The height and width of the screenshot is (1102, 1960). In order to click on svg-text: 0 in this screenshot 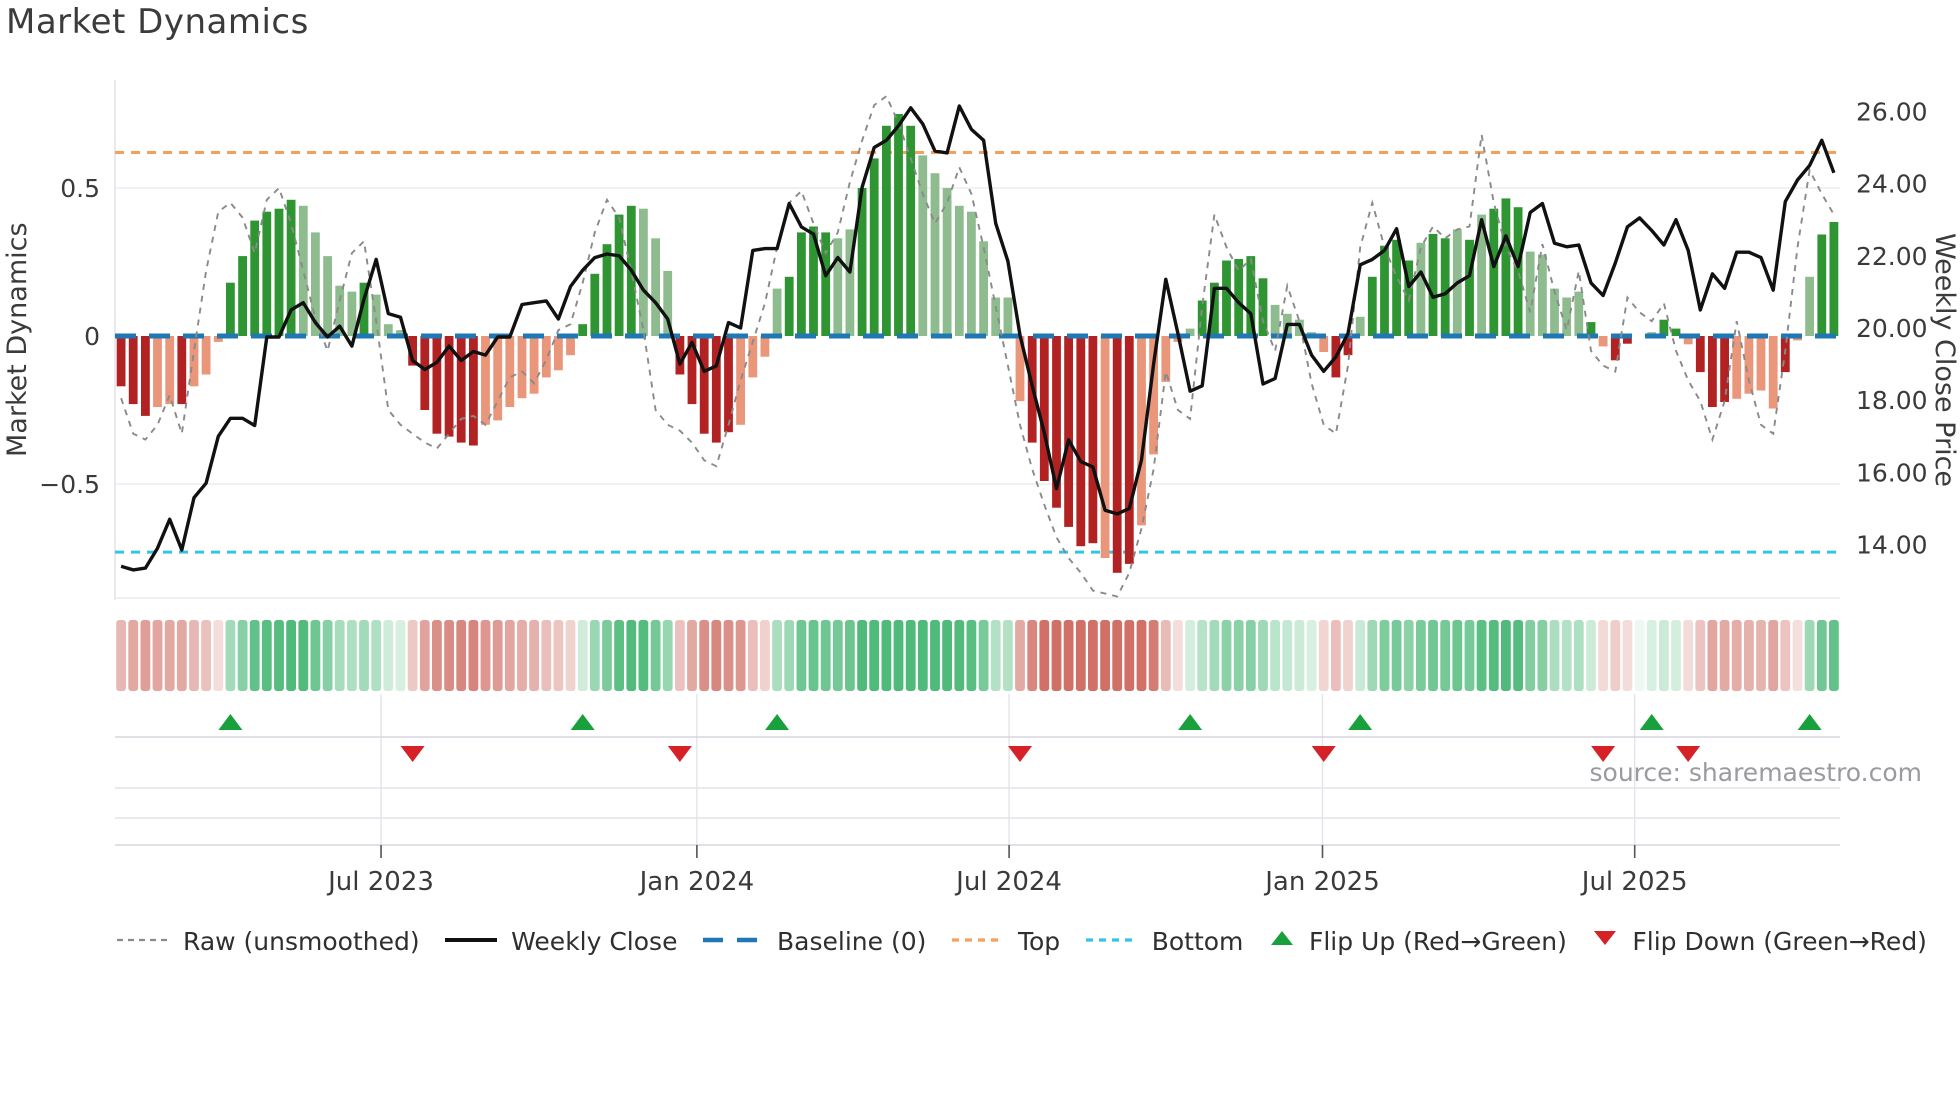, I will do `click(92, 336)`.